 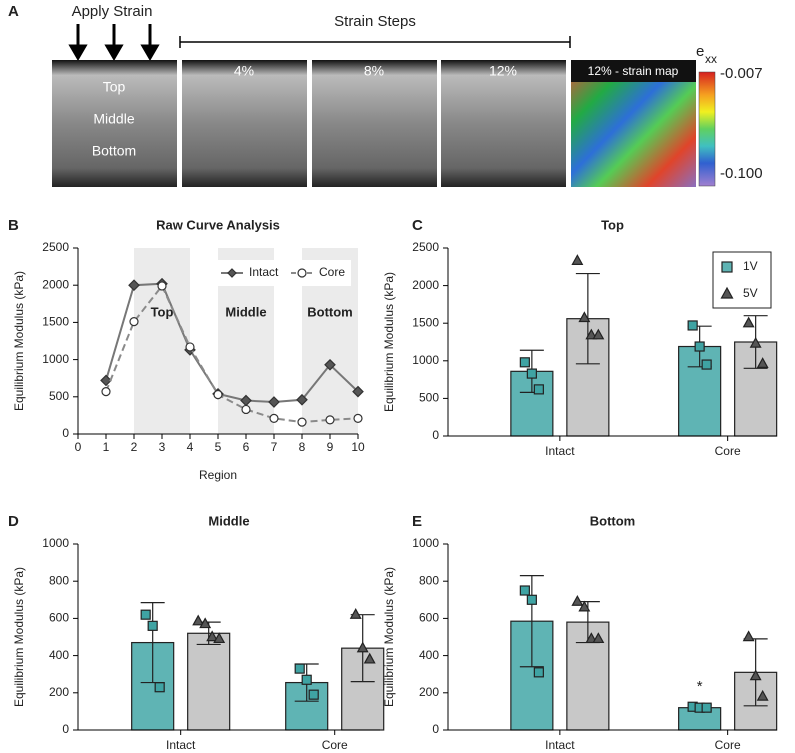 What do you see at coordinates (244, 71) in the screenshot?
I see `image-label: 4%` at bounding box center [244, 71].